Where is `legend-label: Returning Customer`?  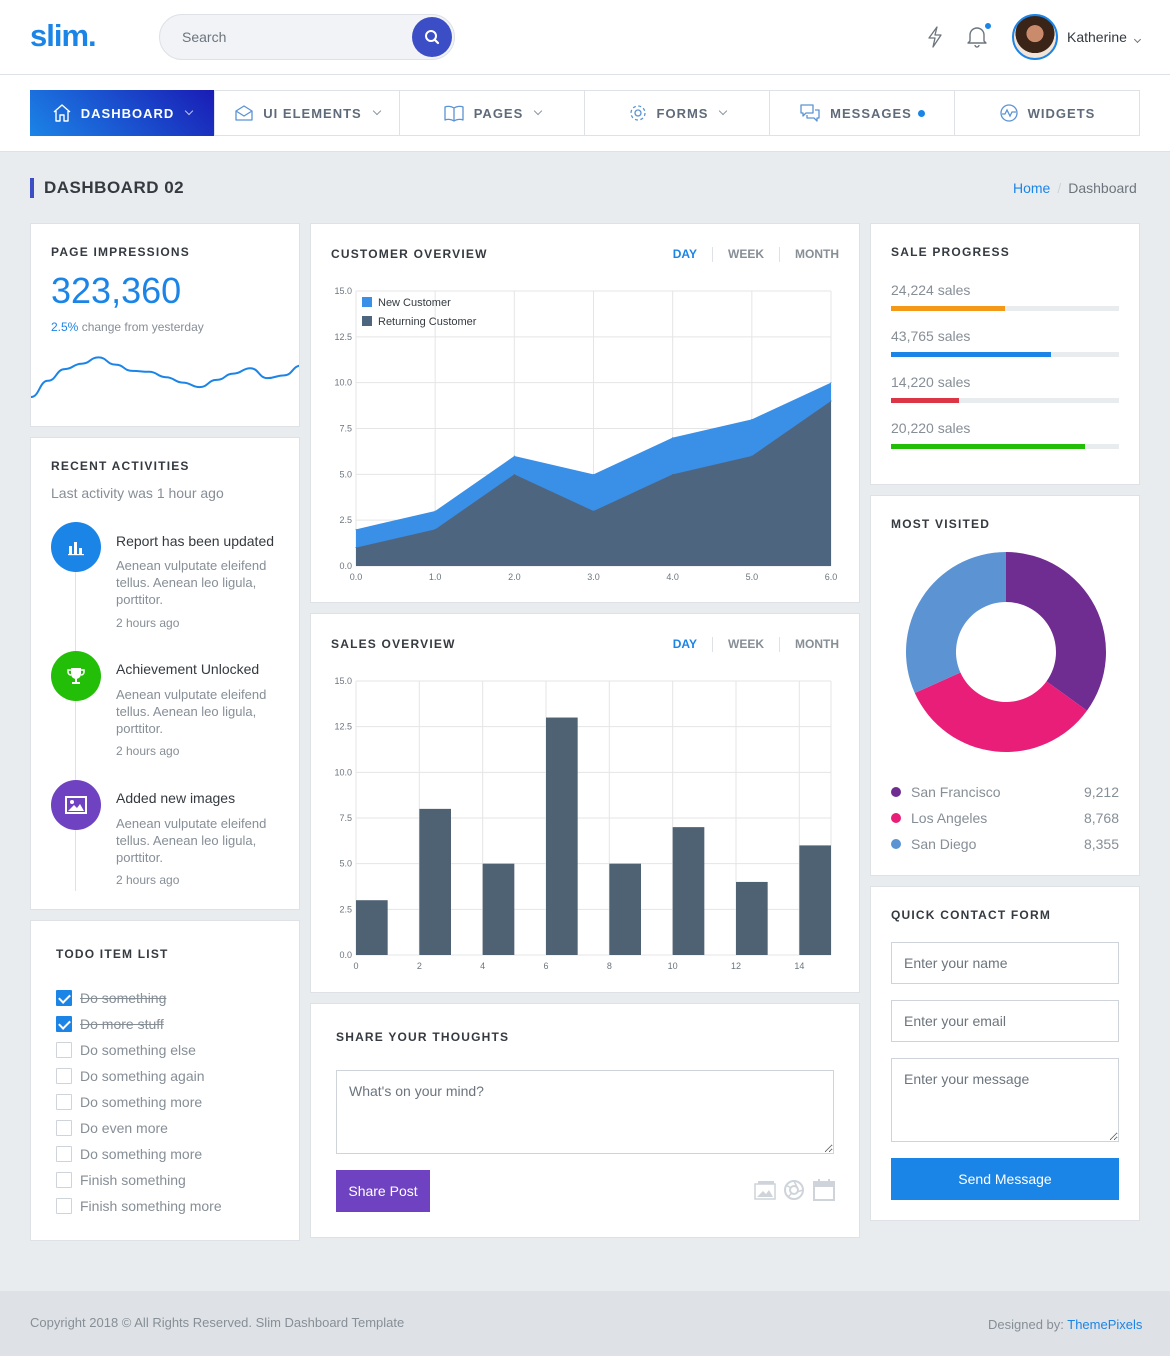 legend-label: Returning Customer is located at coordinates (427, 322).